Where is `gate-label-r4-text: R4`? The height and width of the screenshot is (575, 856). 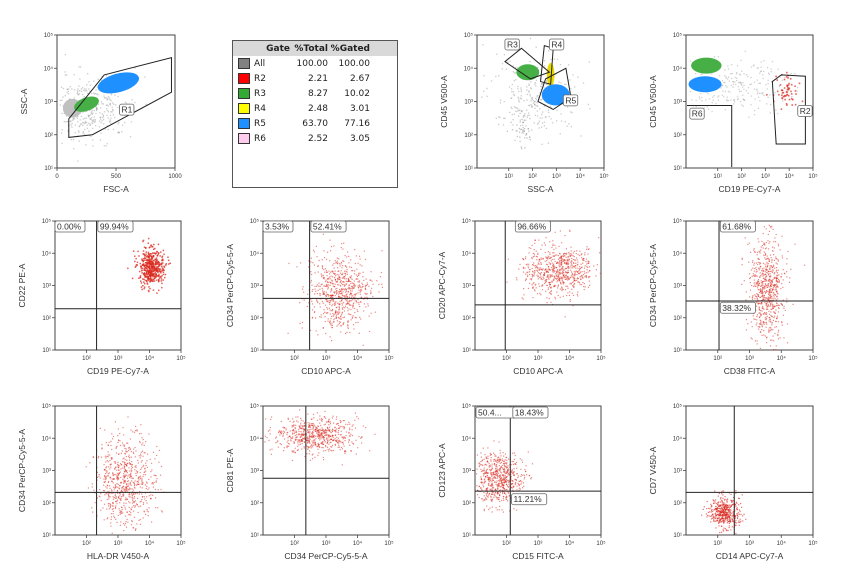 gate-label-r4-text: R4 is located at coordinates (556, 44).